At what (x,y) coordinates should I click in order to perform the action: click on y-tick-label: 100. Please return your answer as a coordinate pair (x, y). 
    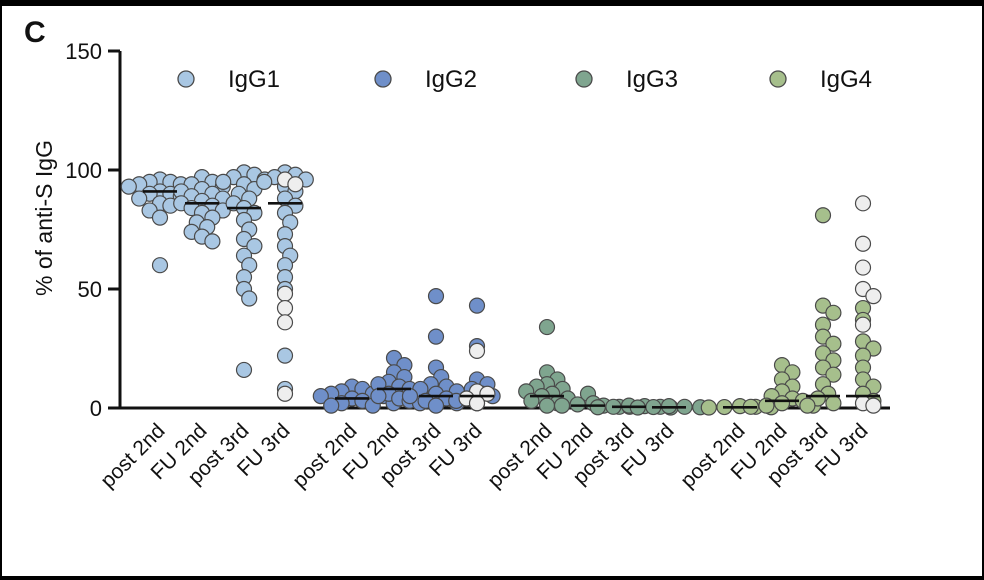
    Looking at the image, I should click on (83, 170).